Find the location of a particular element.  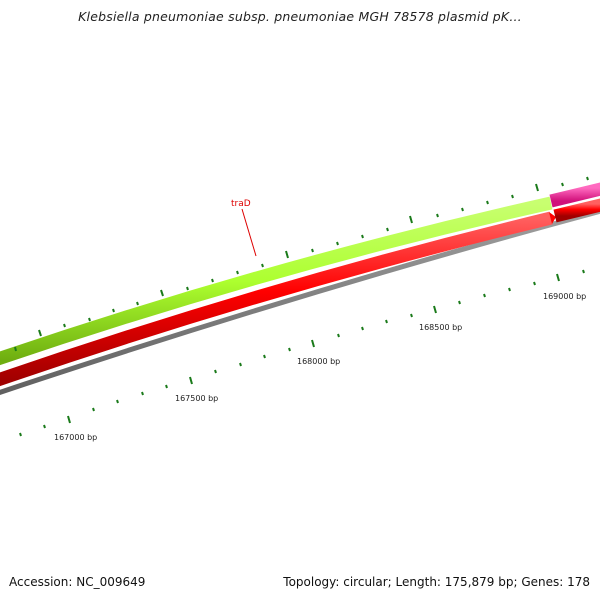

scale-label-167500: 167500 bp is located at coordinates (196, 398).